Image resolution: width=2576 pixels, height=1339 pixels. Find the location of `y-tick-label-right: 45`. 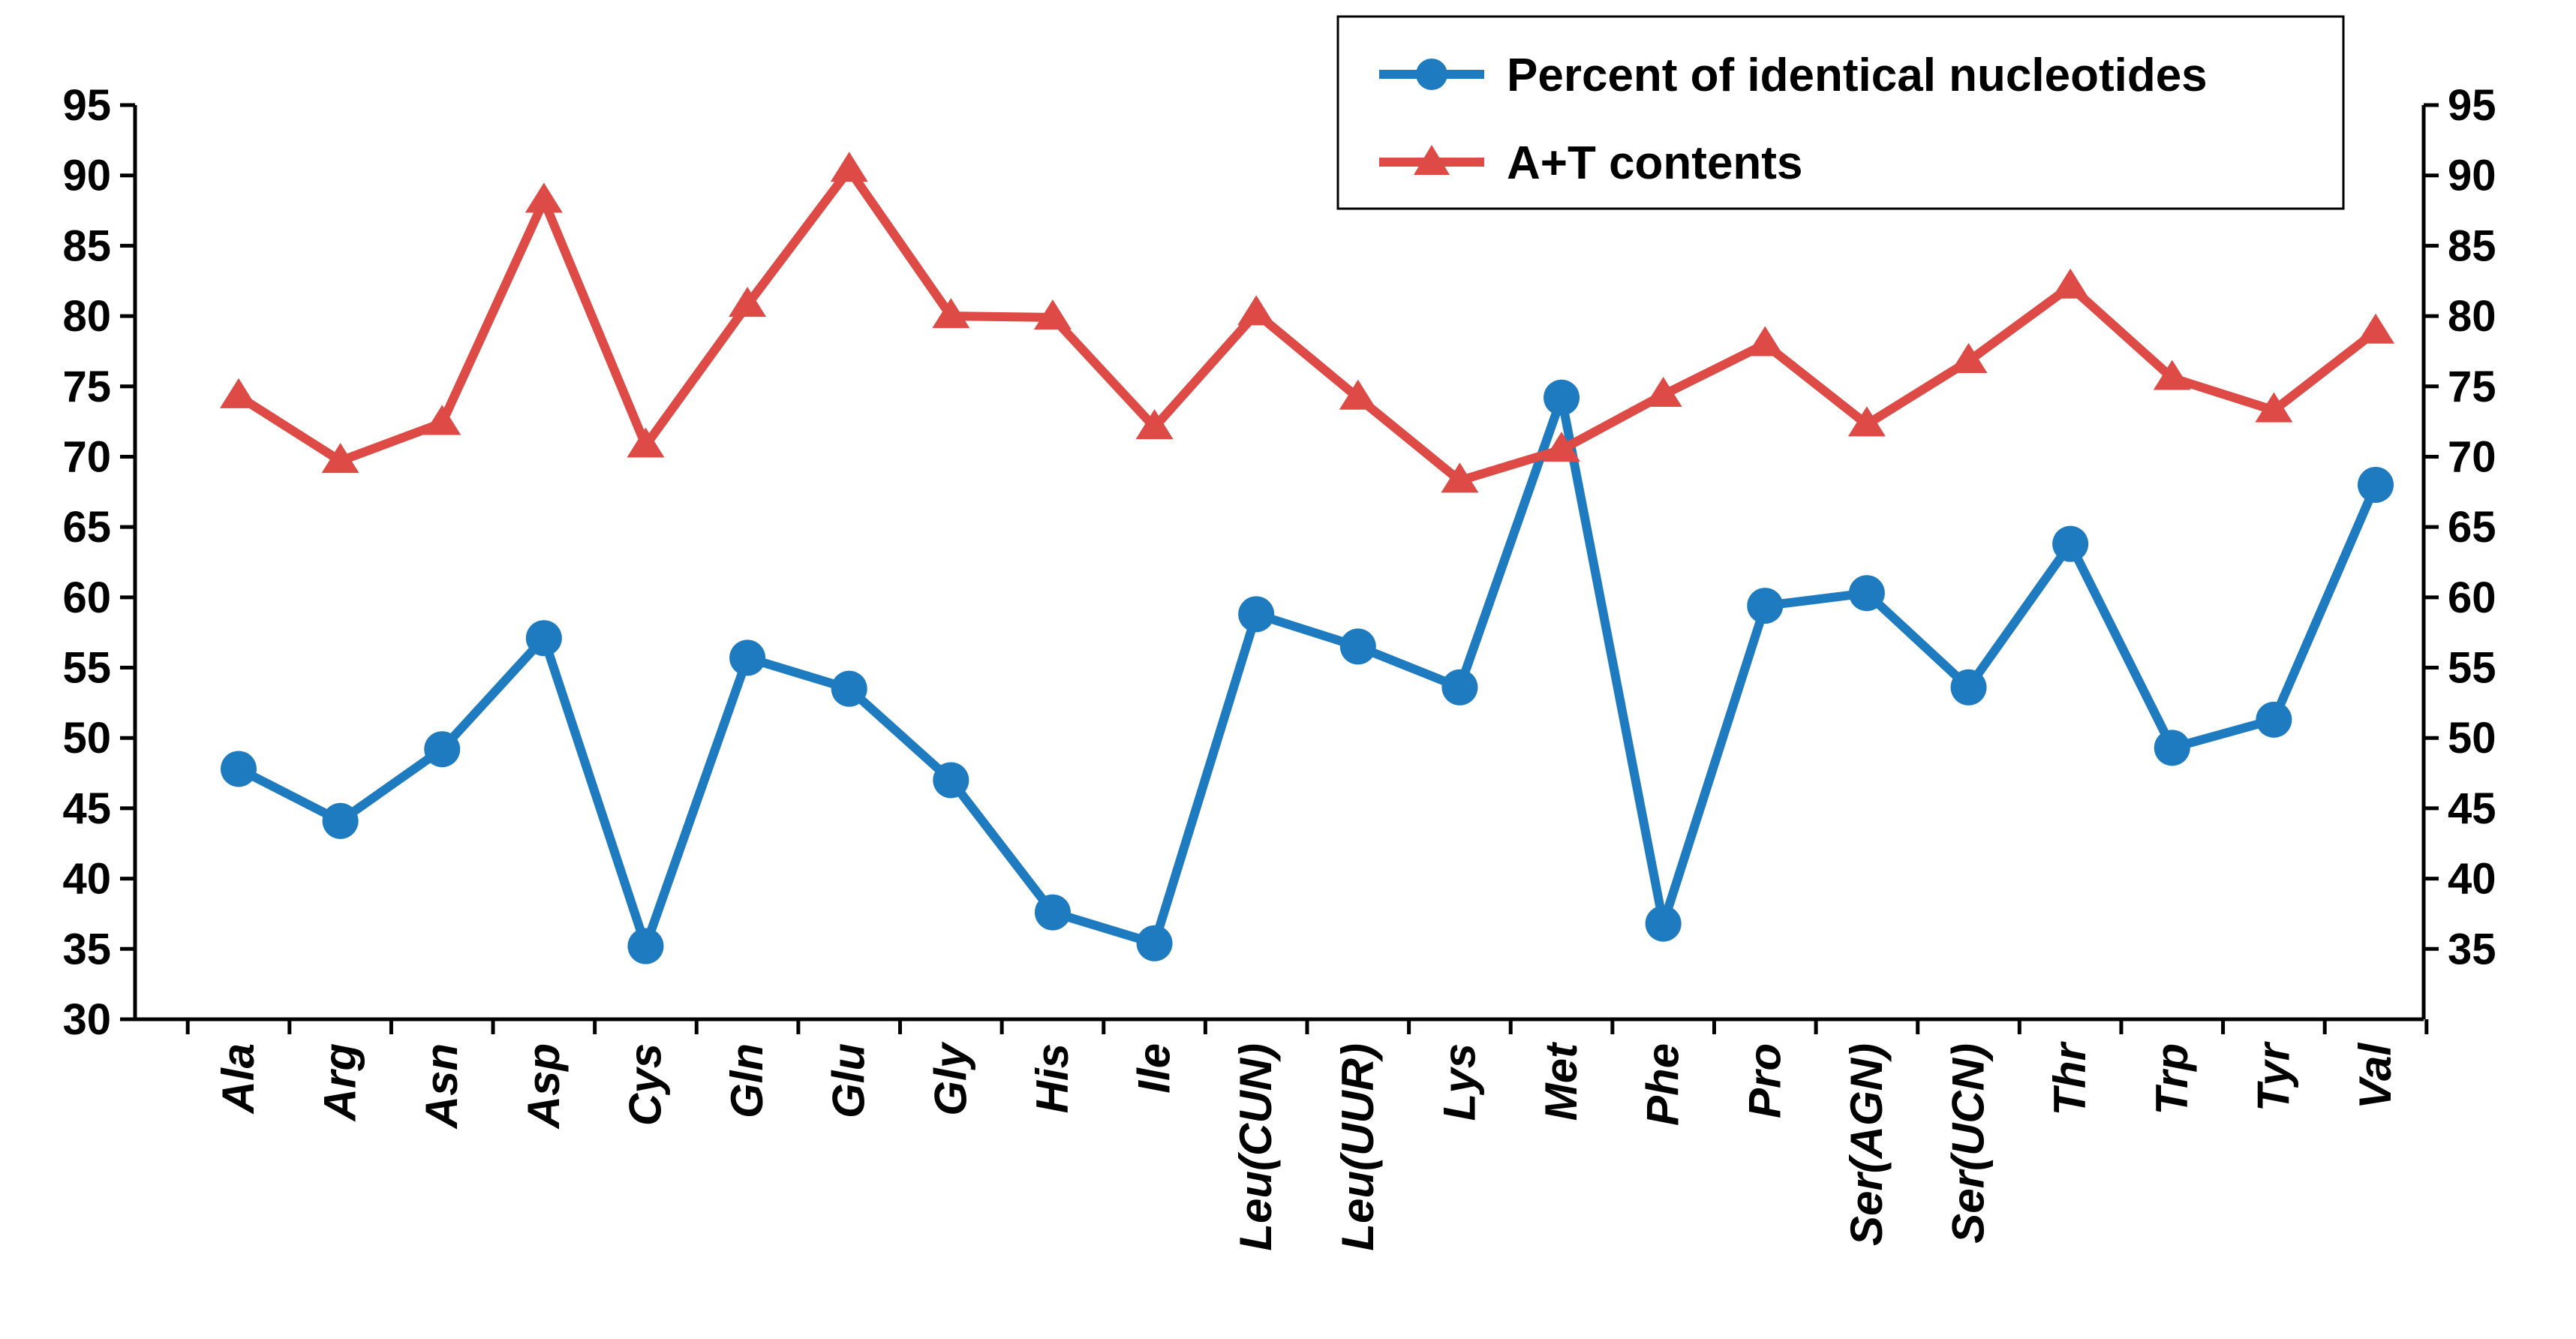

y-tick-label-right: 45 is located at coordinates (2472, 808).